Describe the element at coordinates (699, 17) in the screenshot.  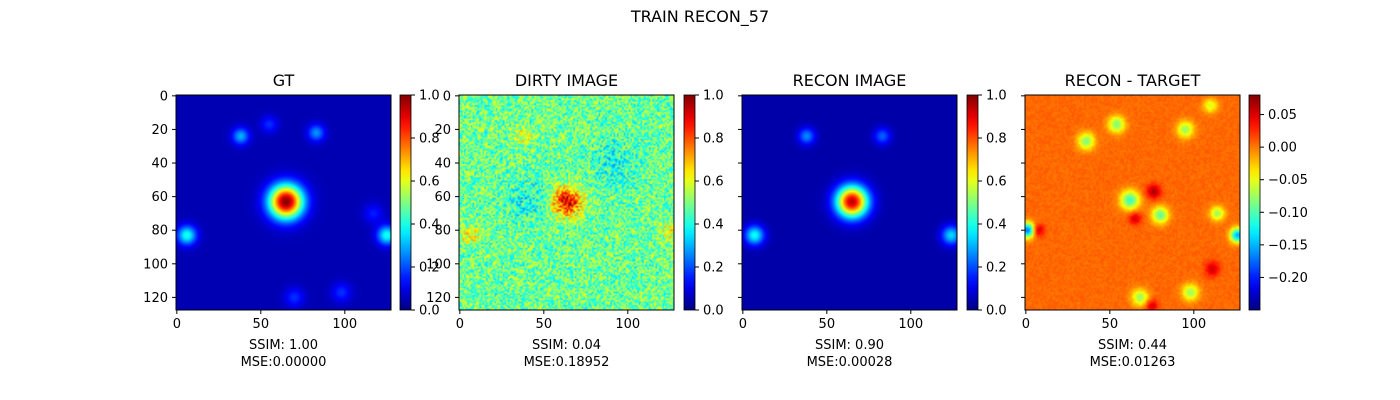
I see `figure-title: TRAIN RECON_57` at that location.